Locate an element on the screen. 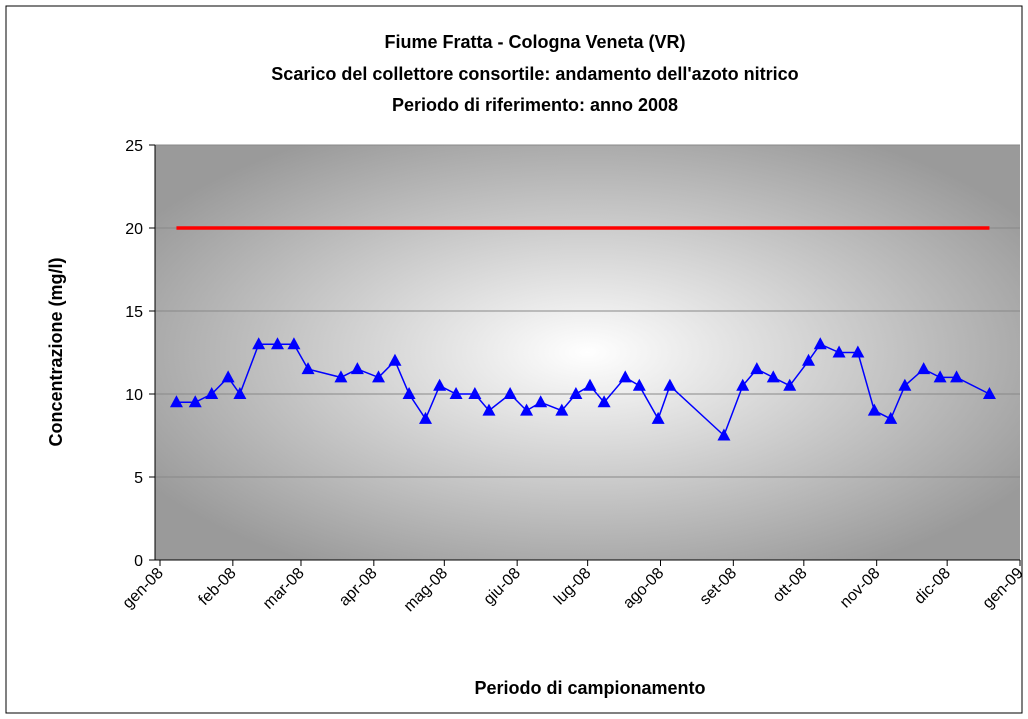  series-line is located at coordinates (583, 390).